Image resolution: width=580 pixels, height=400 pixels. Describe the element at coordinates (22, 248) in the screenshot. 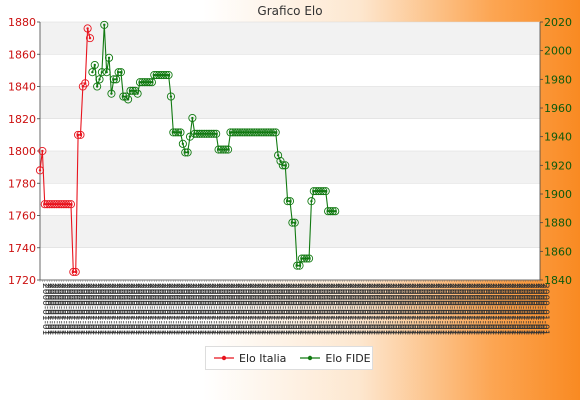

I see `y-left-tick-label: 1740` at that location.